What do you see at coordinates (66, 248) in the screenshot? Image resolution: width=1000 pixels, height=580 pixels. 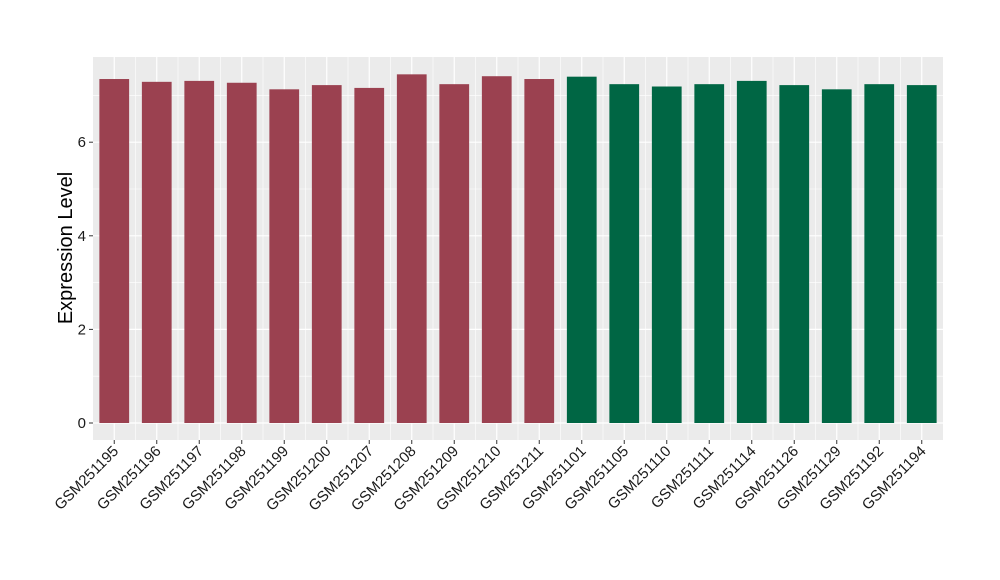 I see `y-axis-title: Expression Level` at bounding box center [66, 248].